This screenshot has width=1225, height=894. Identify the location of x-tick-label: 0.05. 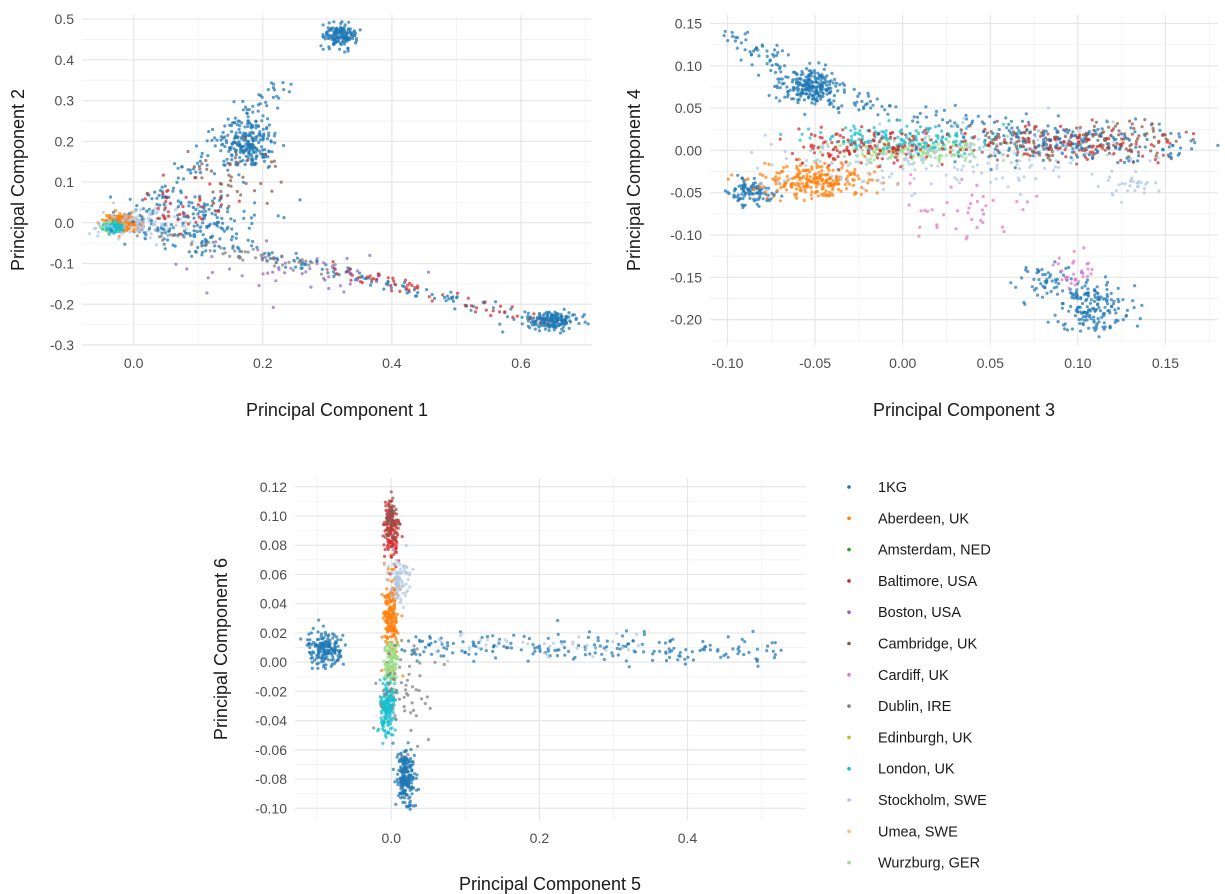
(990, 363).